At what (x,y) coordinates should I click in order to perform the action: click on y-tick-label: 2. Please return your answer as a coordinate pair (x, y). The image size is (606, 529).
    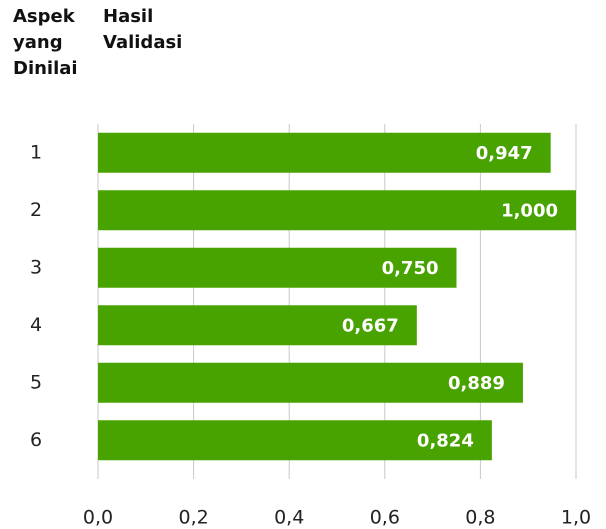
    Looking at the image, I should click on (36, 210).